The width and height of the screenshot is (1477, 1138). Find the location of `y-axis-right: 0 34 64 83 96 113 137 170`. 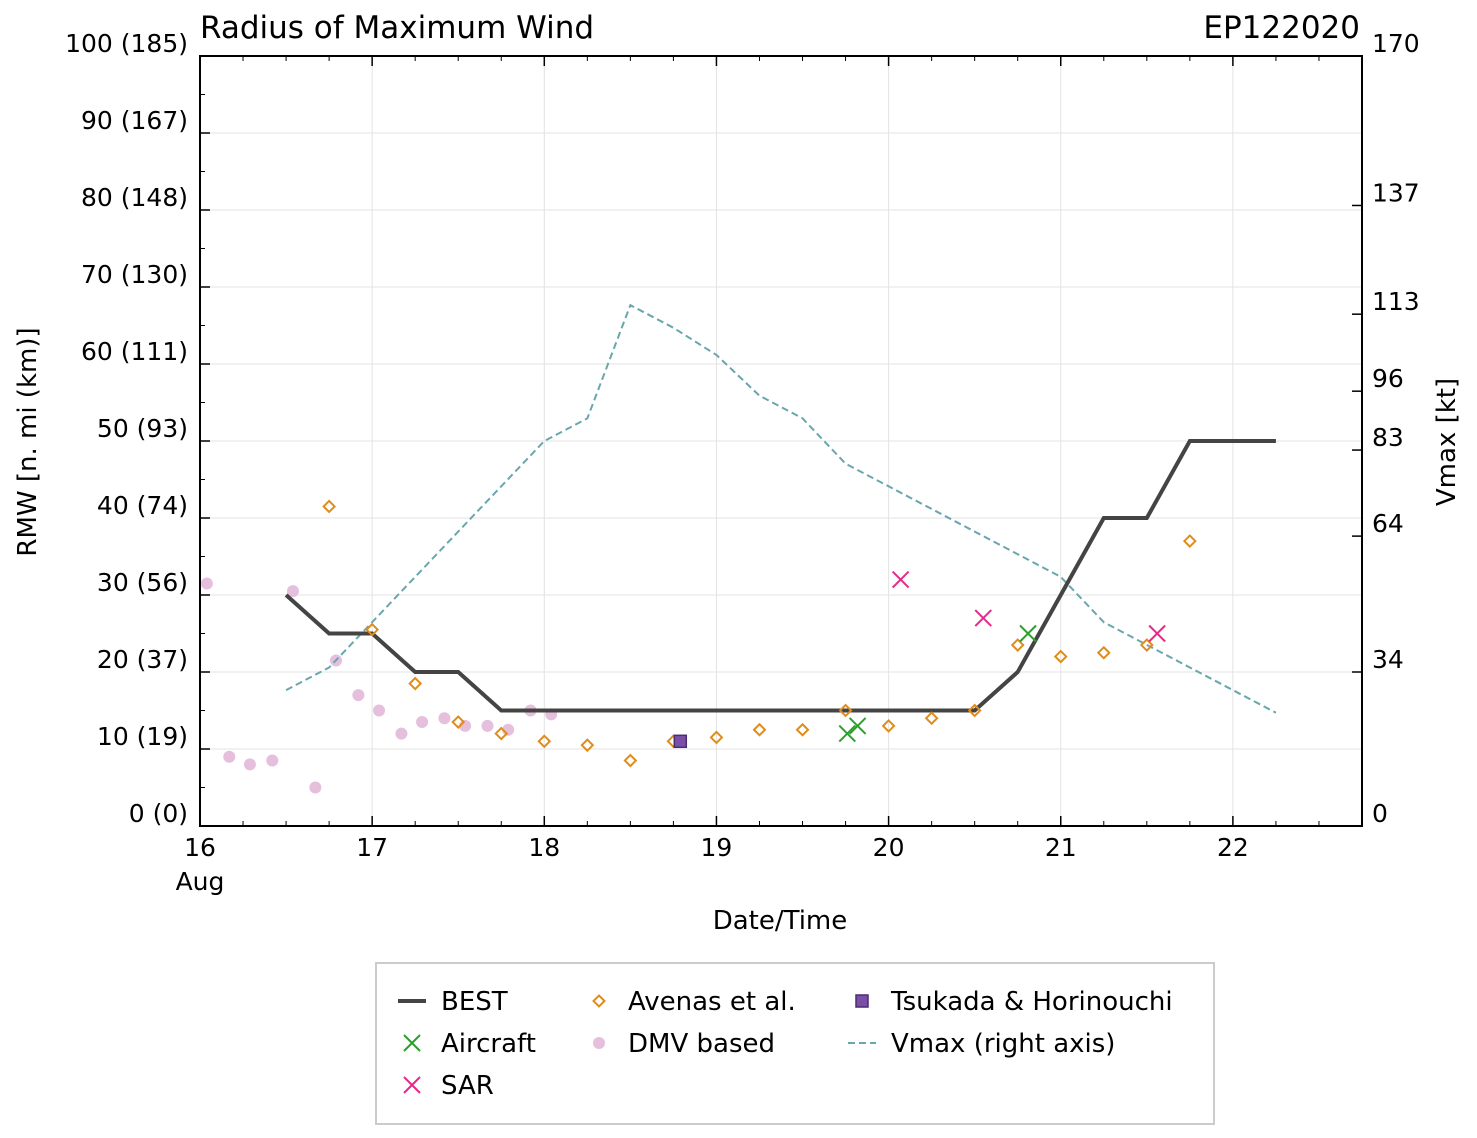

y-axis-right: 0 34 64 83 96 113 137 170 is located at coordinates (1386, 428).